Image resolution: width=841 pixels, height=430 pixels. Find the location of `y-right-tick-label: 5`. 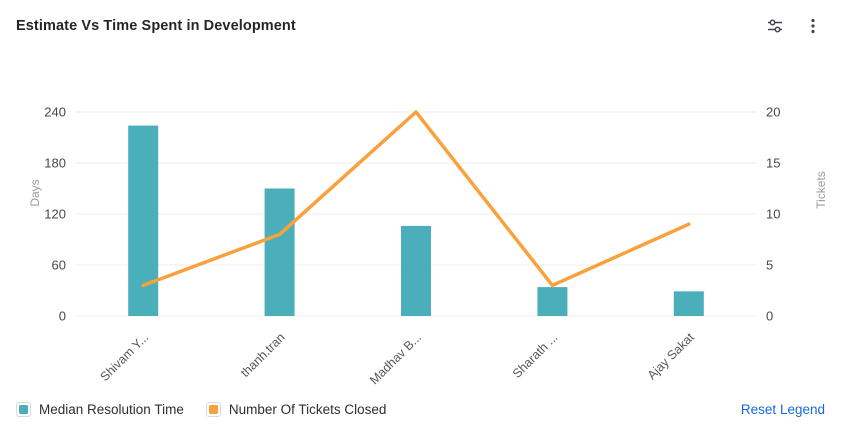

y-right-tick-label: 5 is located at coordinates (769, 265).